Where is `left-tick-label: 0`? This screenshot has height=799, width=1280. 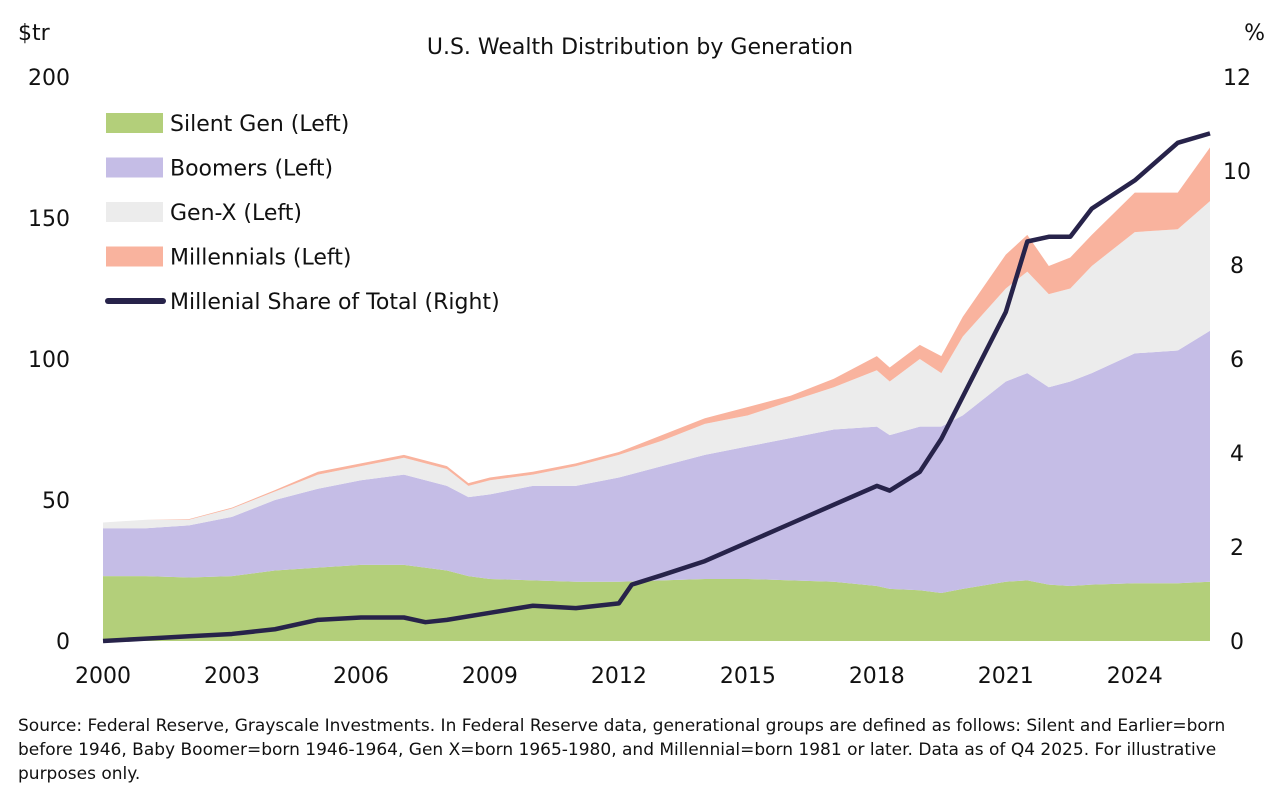
left-tick-label: 0 is located at coordinates (63, 642).